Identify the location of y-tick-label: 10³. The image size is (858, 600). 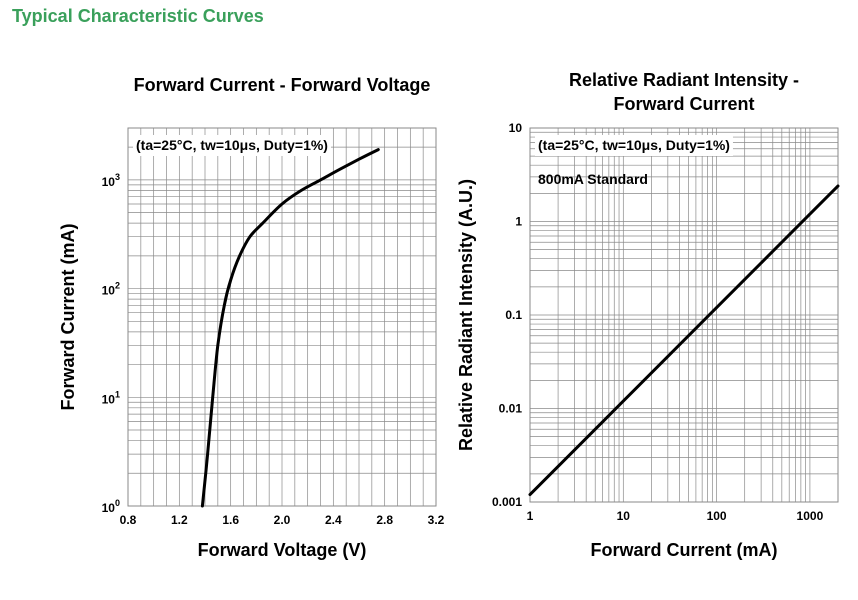
(111, 180).